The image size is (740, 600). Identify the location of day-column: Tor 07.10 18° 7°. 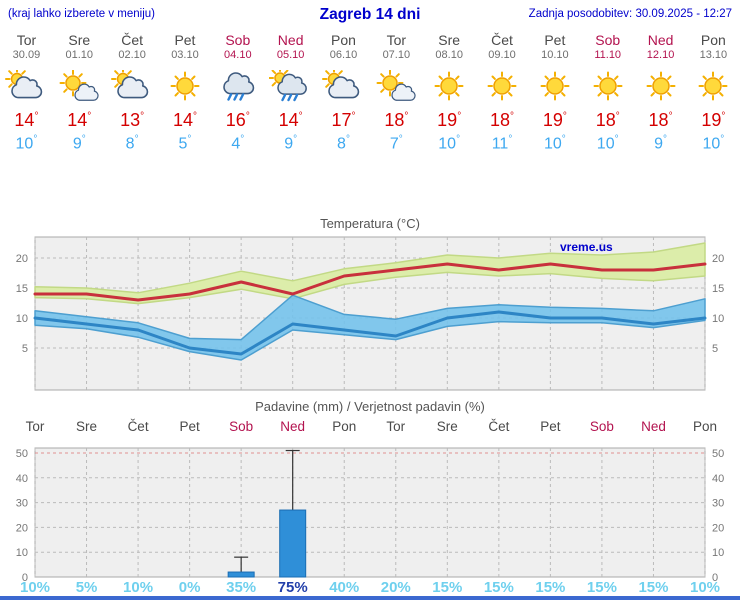
(396, 91).